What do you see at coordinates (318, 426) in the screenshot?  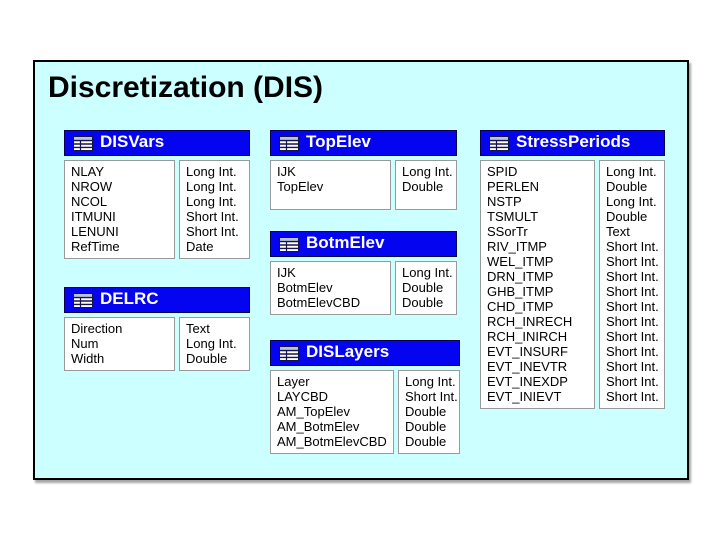 I see `field-name: AM_BotmElev` at bounding box center [318, 426].